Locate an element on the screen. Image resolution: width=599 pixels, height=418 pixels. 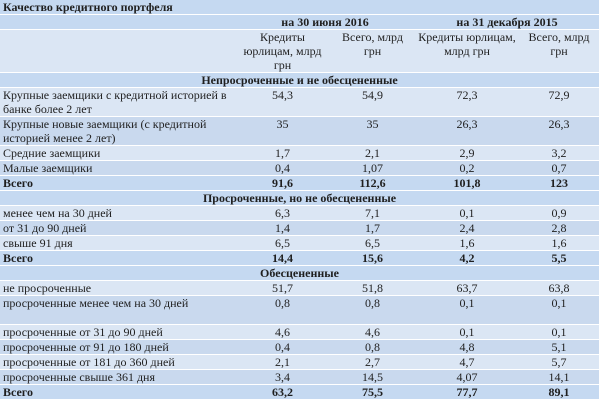
row-label: просроченные от 31 до 90 дней is located at coordinates (117, 332).